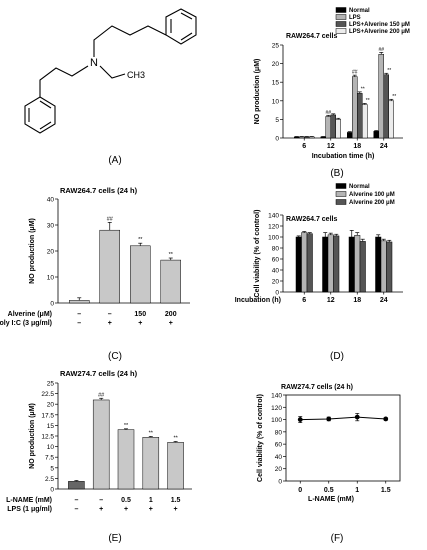 The image size is (427, 550). I want to click on panel-d-y-axis-label: Cell viability (% of control), so click(257, 254).